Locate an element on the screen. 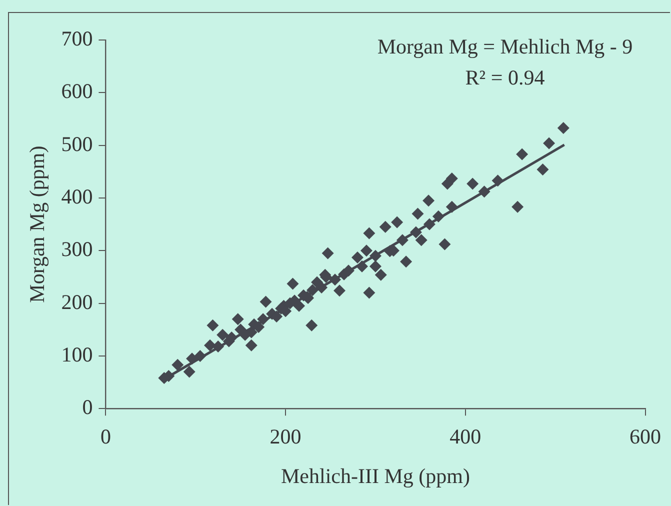 The image size is (671, 506). x-tick-label: 0 is located at coordinates (105, 436).